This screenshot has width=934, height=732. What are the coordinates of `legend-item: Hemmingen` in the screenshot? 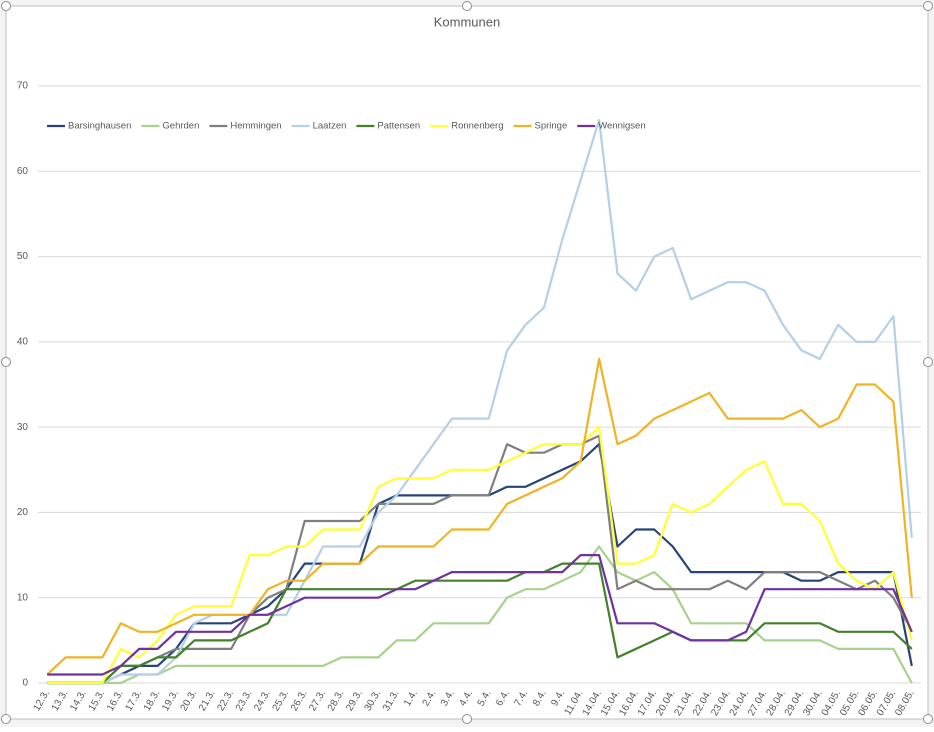 It's located at (245, 126).